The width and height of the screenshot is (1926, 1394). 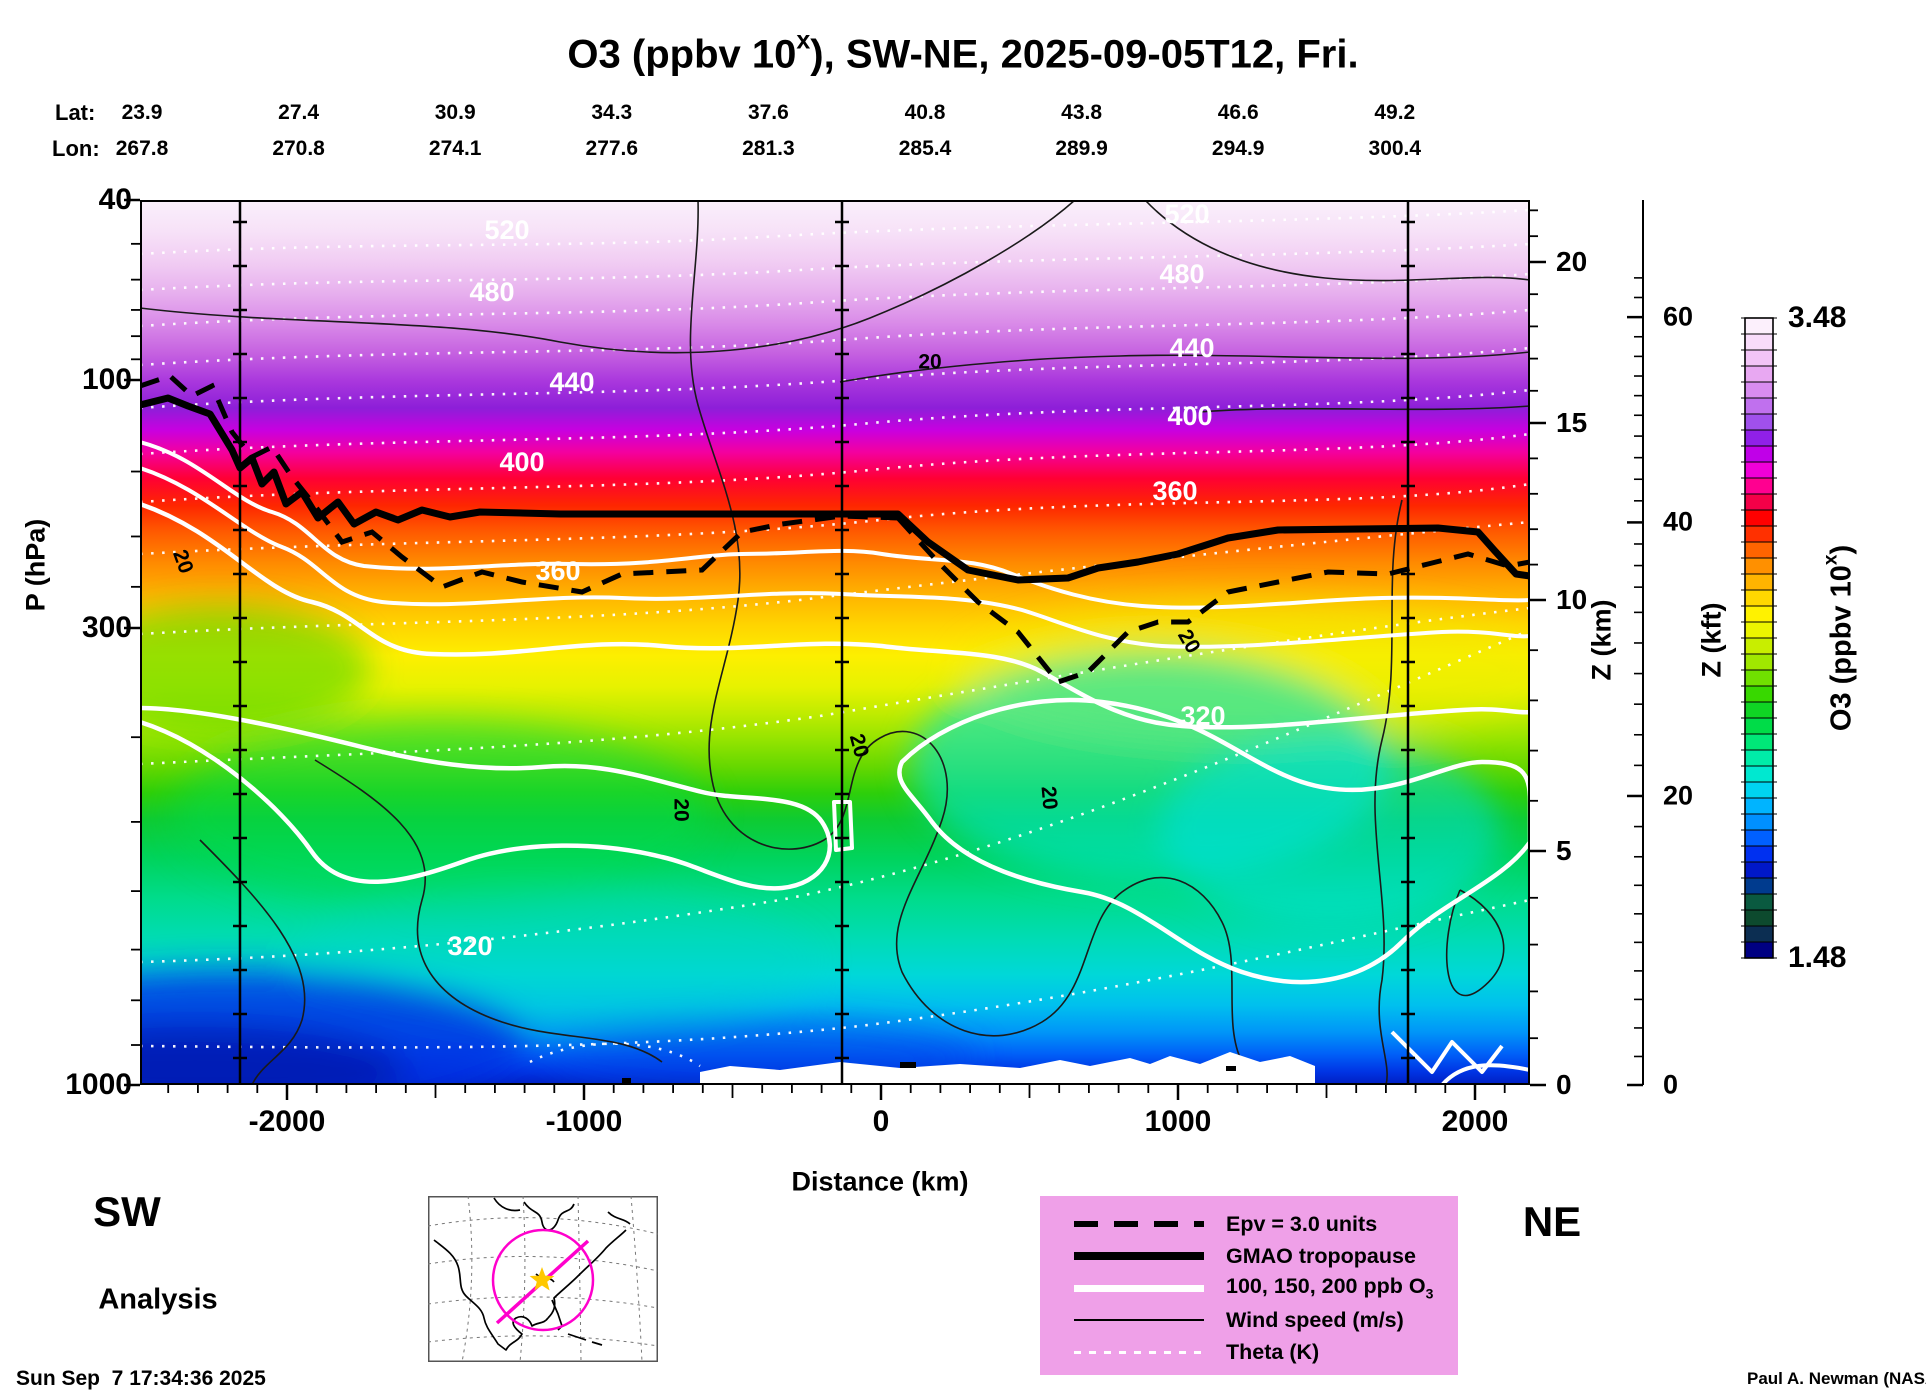 I want to click on zkm-tick-label: 10, so click(x=1572, y=599).